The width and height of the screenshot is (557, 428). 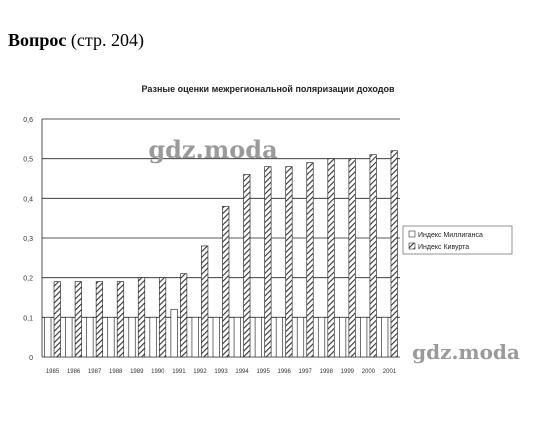 I want to click on x-tick-label: 2000, so click(x=369, y=372).